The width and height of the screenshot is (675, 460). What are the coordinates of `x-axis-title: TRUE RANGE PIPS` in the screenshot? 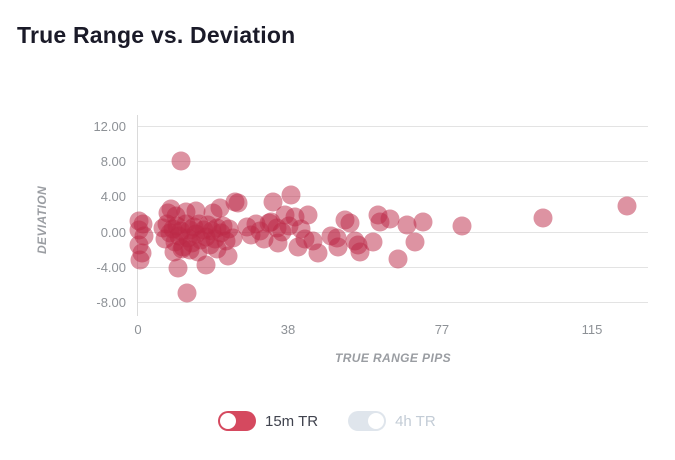 It's located at (392, 358).